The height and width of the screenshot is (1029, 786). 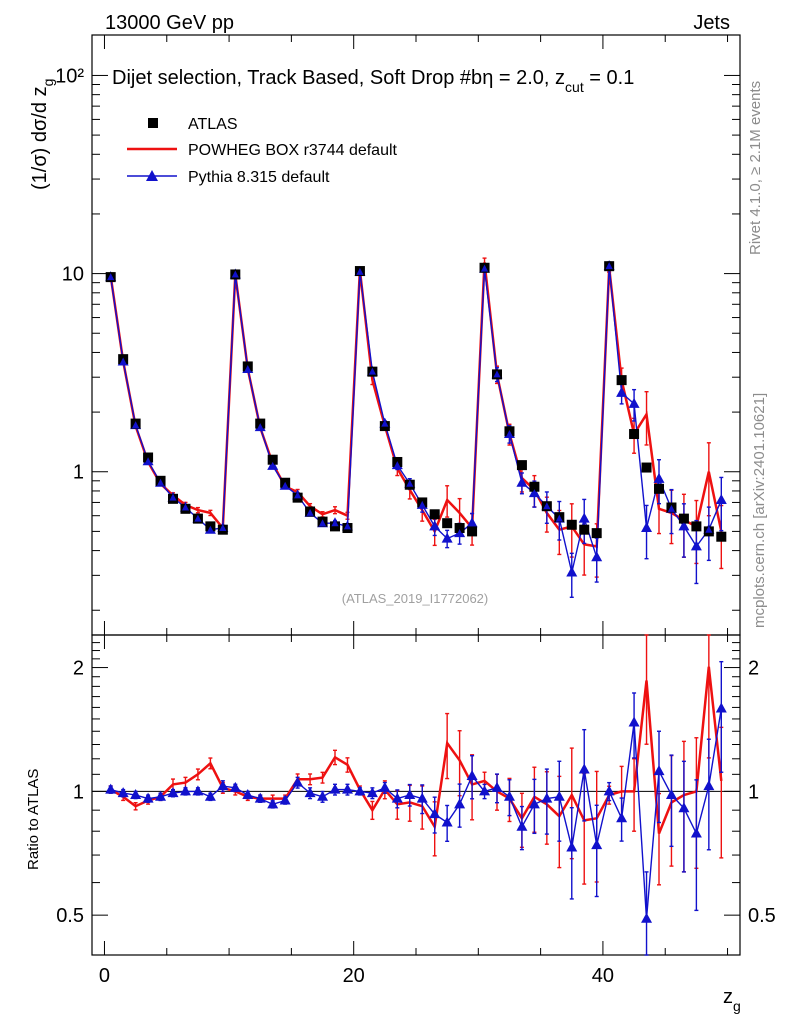 I want to click on ratio-axis-title: Ratio to ATLAS, so click(x=33, y=819).